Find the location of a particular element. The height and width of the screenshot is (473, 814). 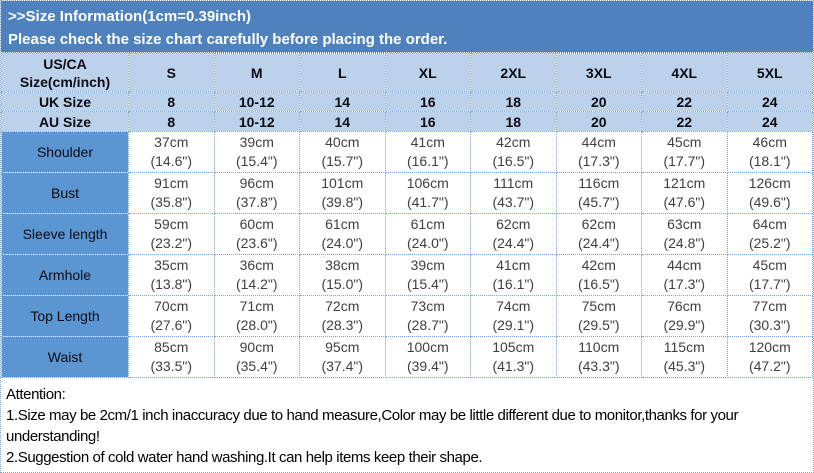

measurement-value-cell: 40cm (15.7") is located at coordinates (342, 152).